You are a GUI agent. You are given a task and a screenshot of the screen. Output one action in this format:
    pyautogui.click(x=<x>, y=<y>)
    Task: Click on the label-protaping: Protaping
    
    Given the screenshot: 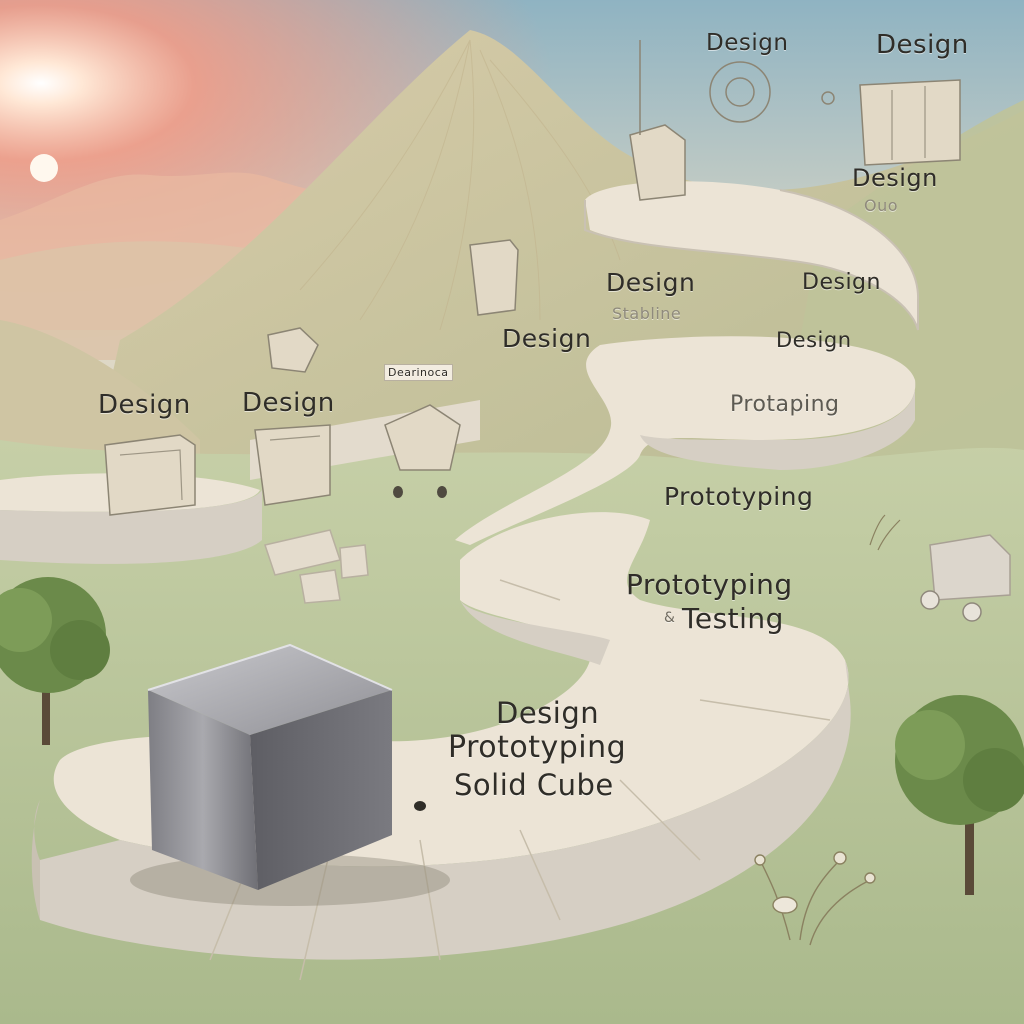 What is the action you would take?
    pyautogui.click(x=785, y=404)
    